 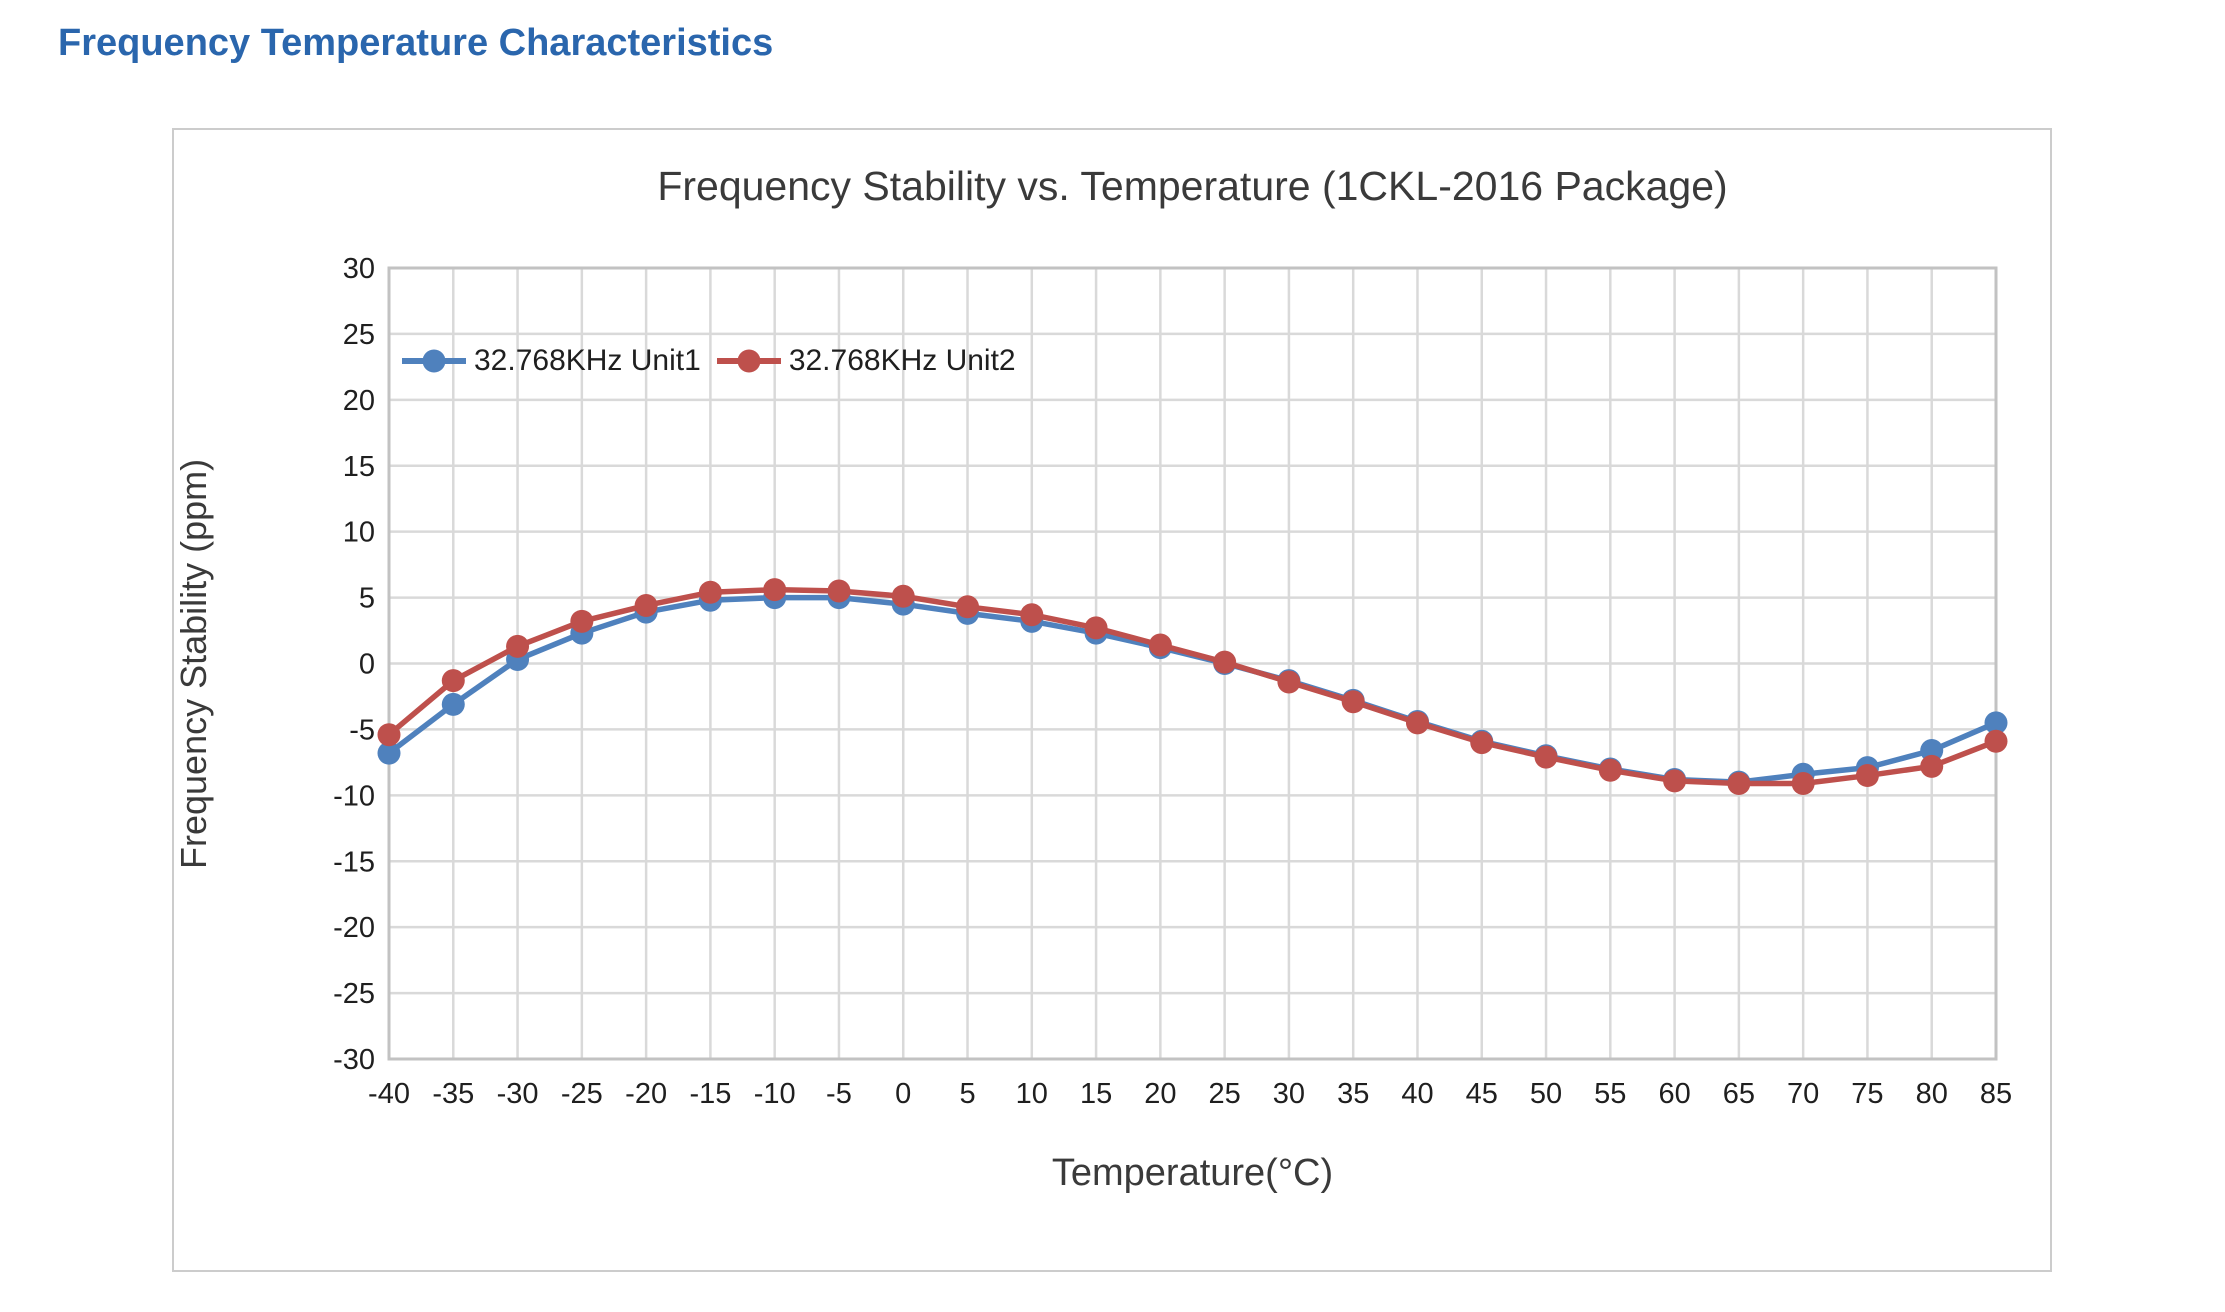 I want to click on x-tick-label: 5, so click(x=967, y=1094).